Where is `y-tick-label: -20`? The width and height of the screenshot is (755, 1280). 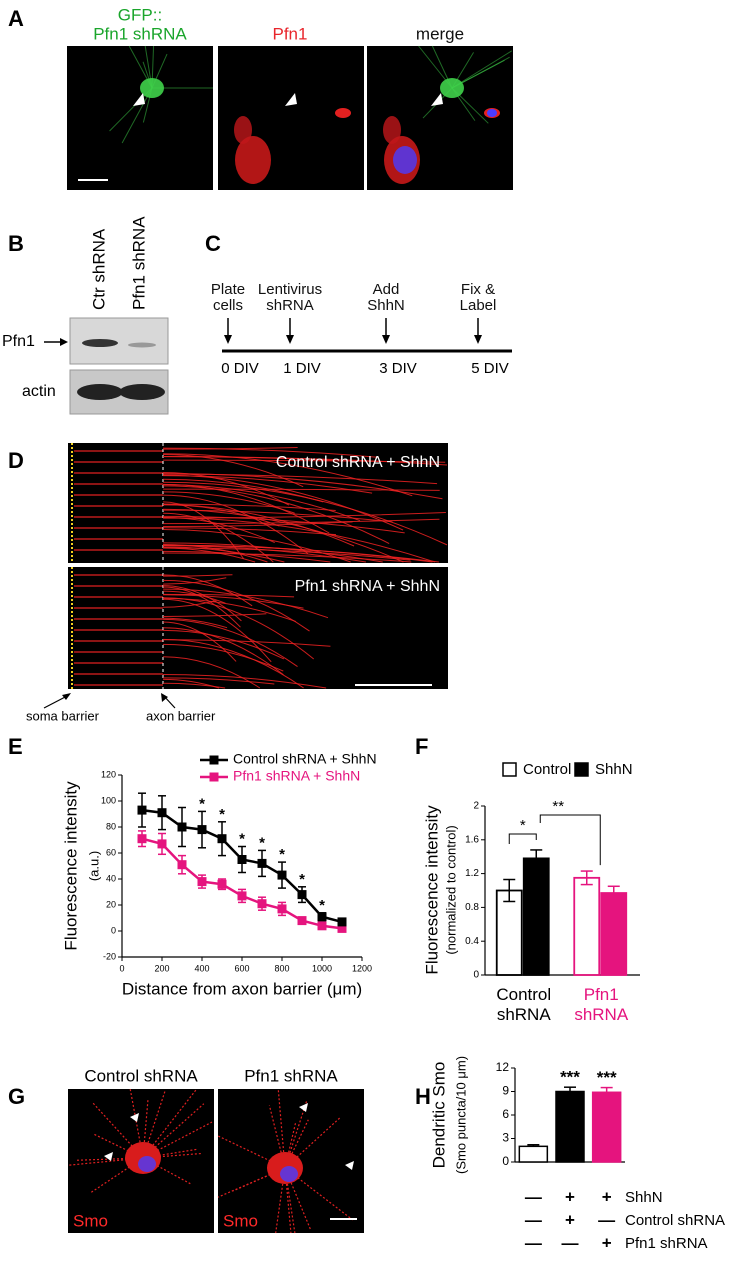 y-tick-label: -20 is located at coordinates (109, 956).